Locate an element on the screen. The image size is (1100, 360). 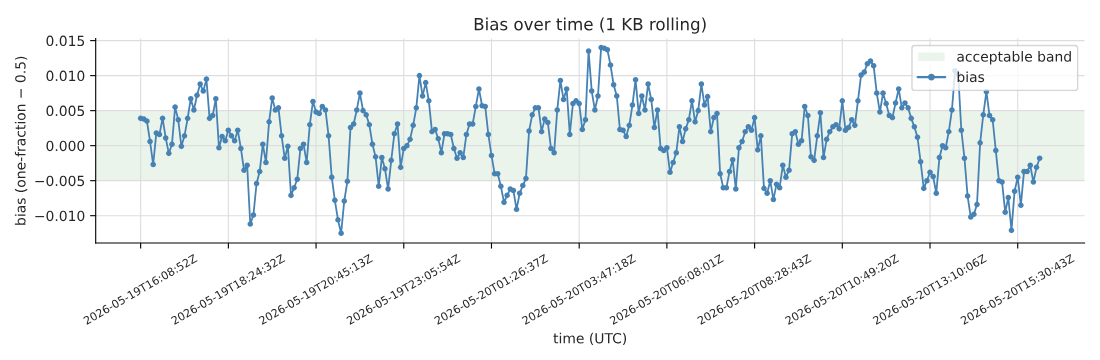
y-tick-label: −0.005 is located at coordinates (60, 181).